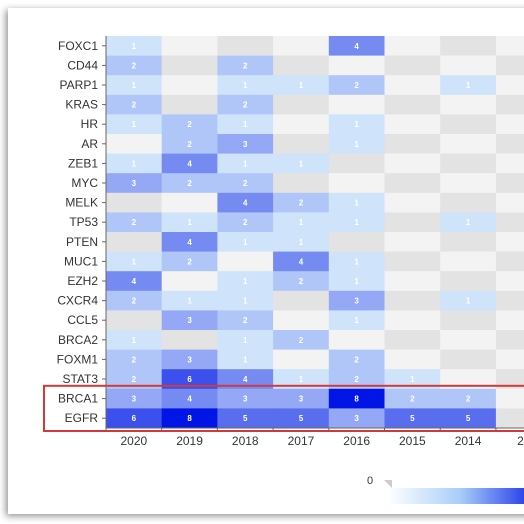 The height and width of the screenshot is (524, 524). What do you see at coordinates (456, 496) in the screenshot?
I see `color-scale-bar` at bounding box center [456, 496].